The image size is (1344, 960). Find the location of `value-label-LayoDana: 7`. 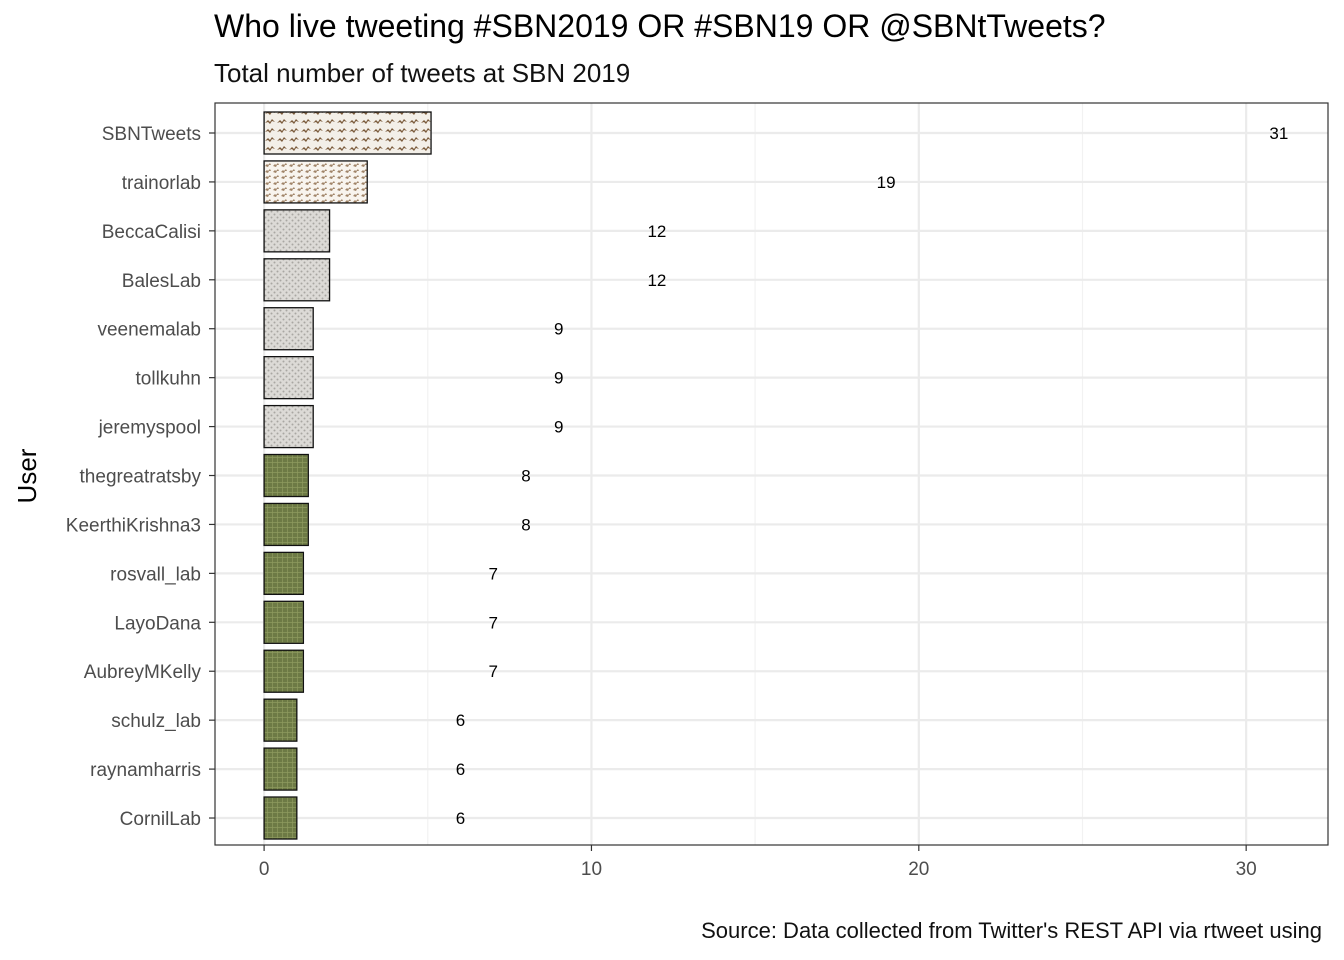

value-label-LayoDana: 7 is located at coordinates (493, 622).